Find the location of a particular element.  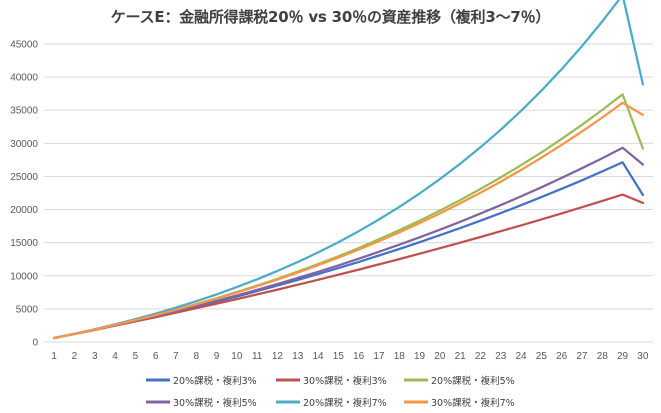

legend-item: 30%課税・複利5% is located at coordinates (201, 403).